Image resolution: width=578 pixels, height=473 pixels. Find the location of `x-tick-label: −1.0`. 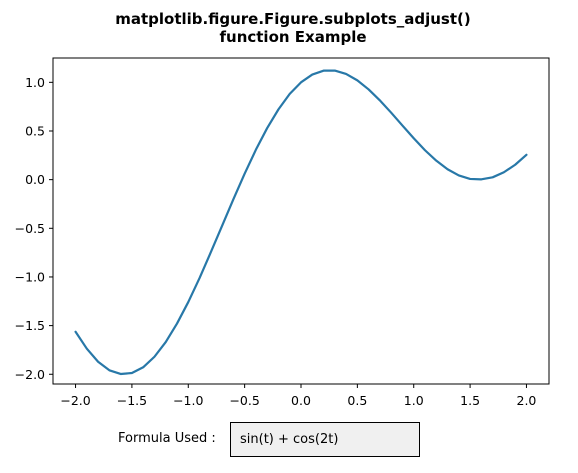

x-tick-label: −1.0 is located at coordinates (188, 400).